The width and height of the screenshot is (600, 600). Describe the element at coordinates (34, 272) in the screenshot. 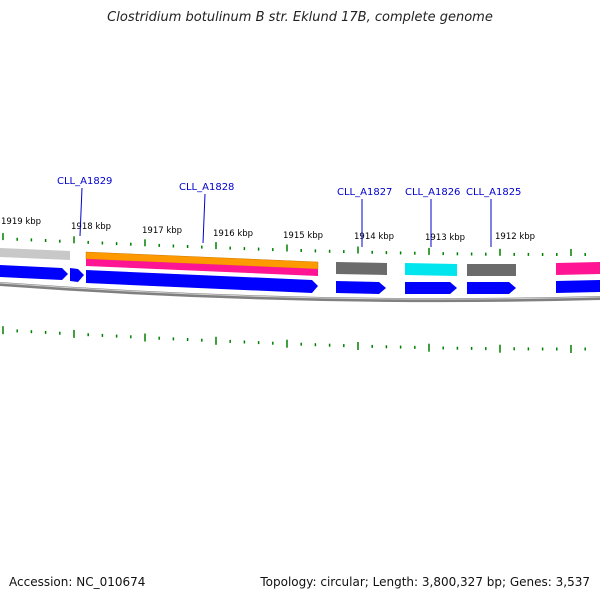

I see `cds-arrow-left` at that location.